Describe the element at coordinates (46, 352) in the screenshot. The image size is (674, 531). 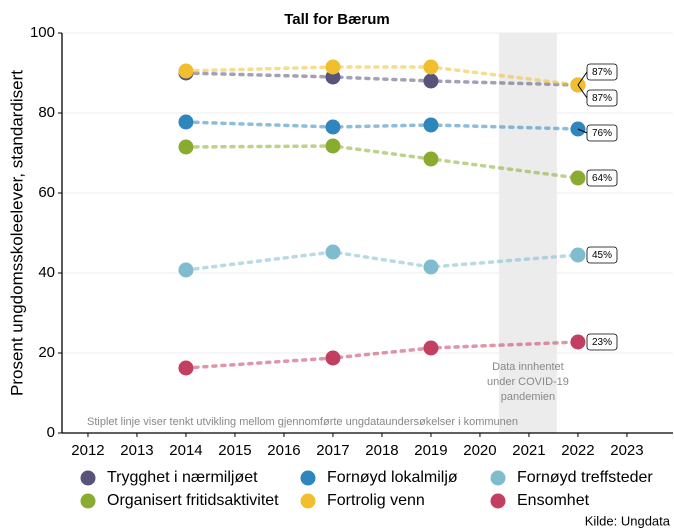
I see `y-tick-label: 20` at that location.